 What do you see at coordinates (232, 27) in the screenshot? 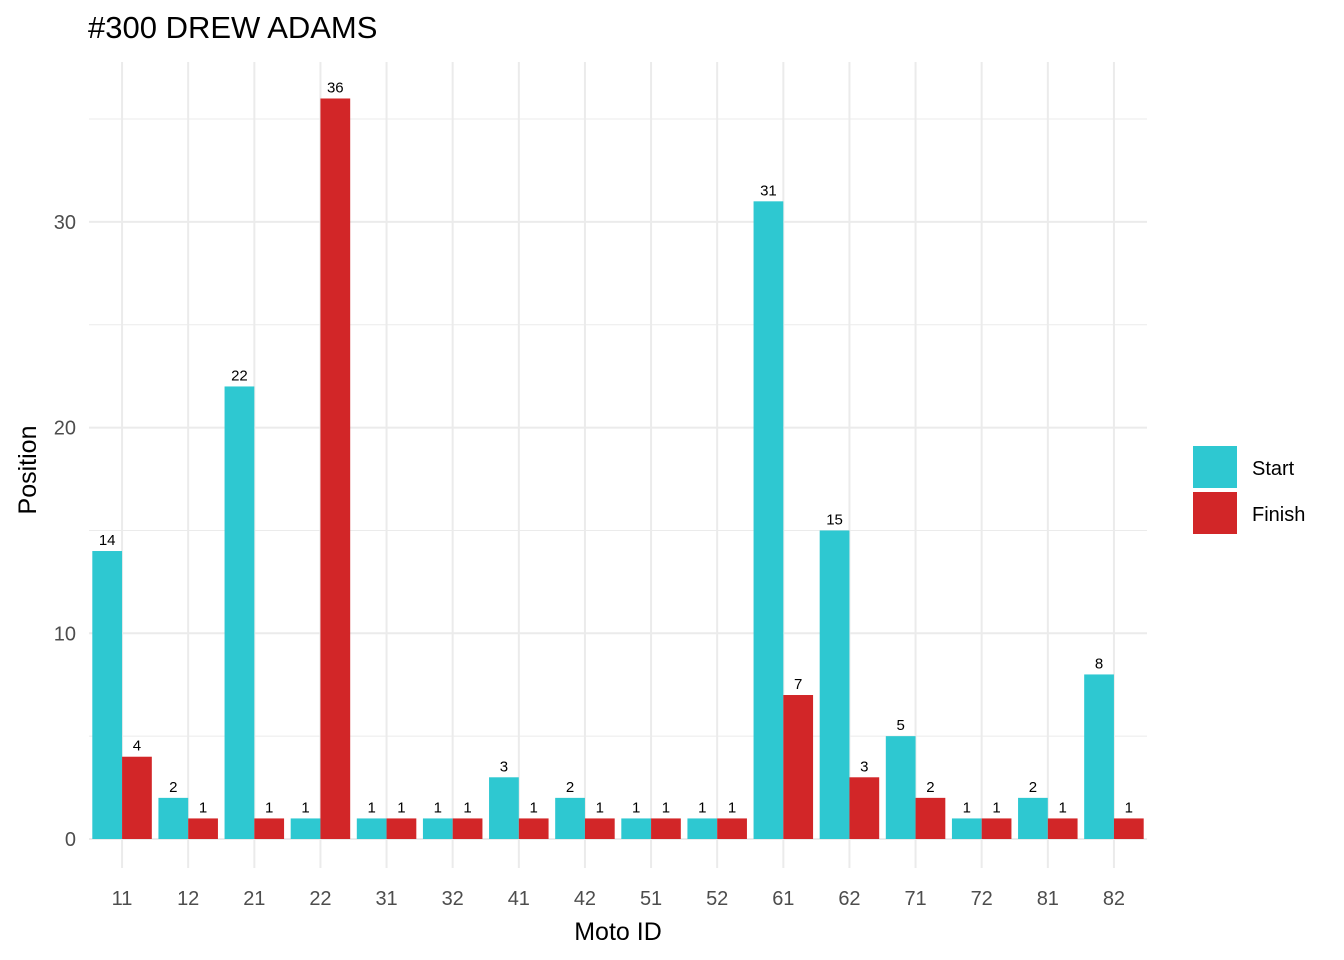
I see `chart-title: #300 DREW ADAMS` at bounding box center [232, 27].